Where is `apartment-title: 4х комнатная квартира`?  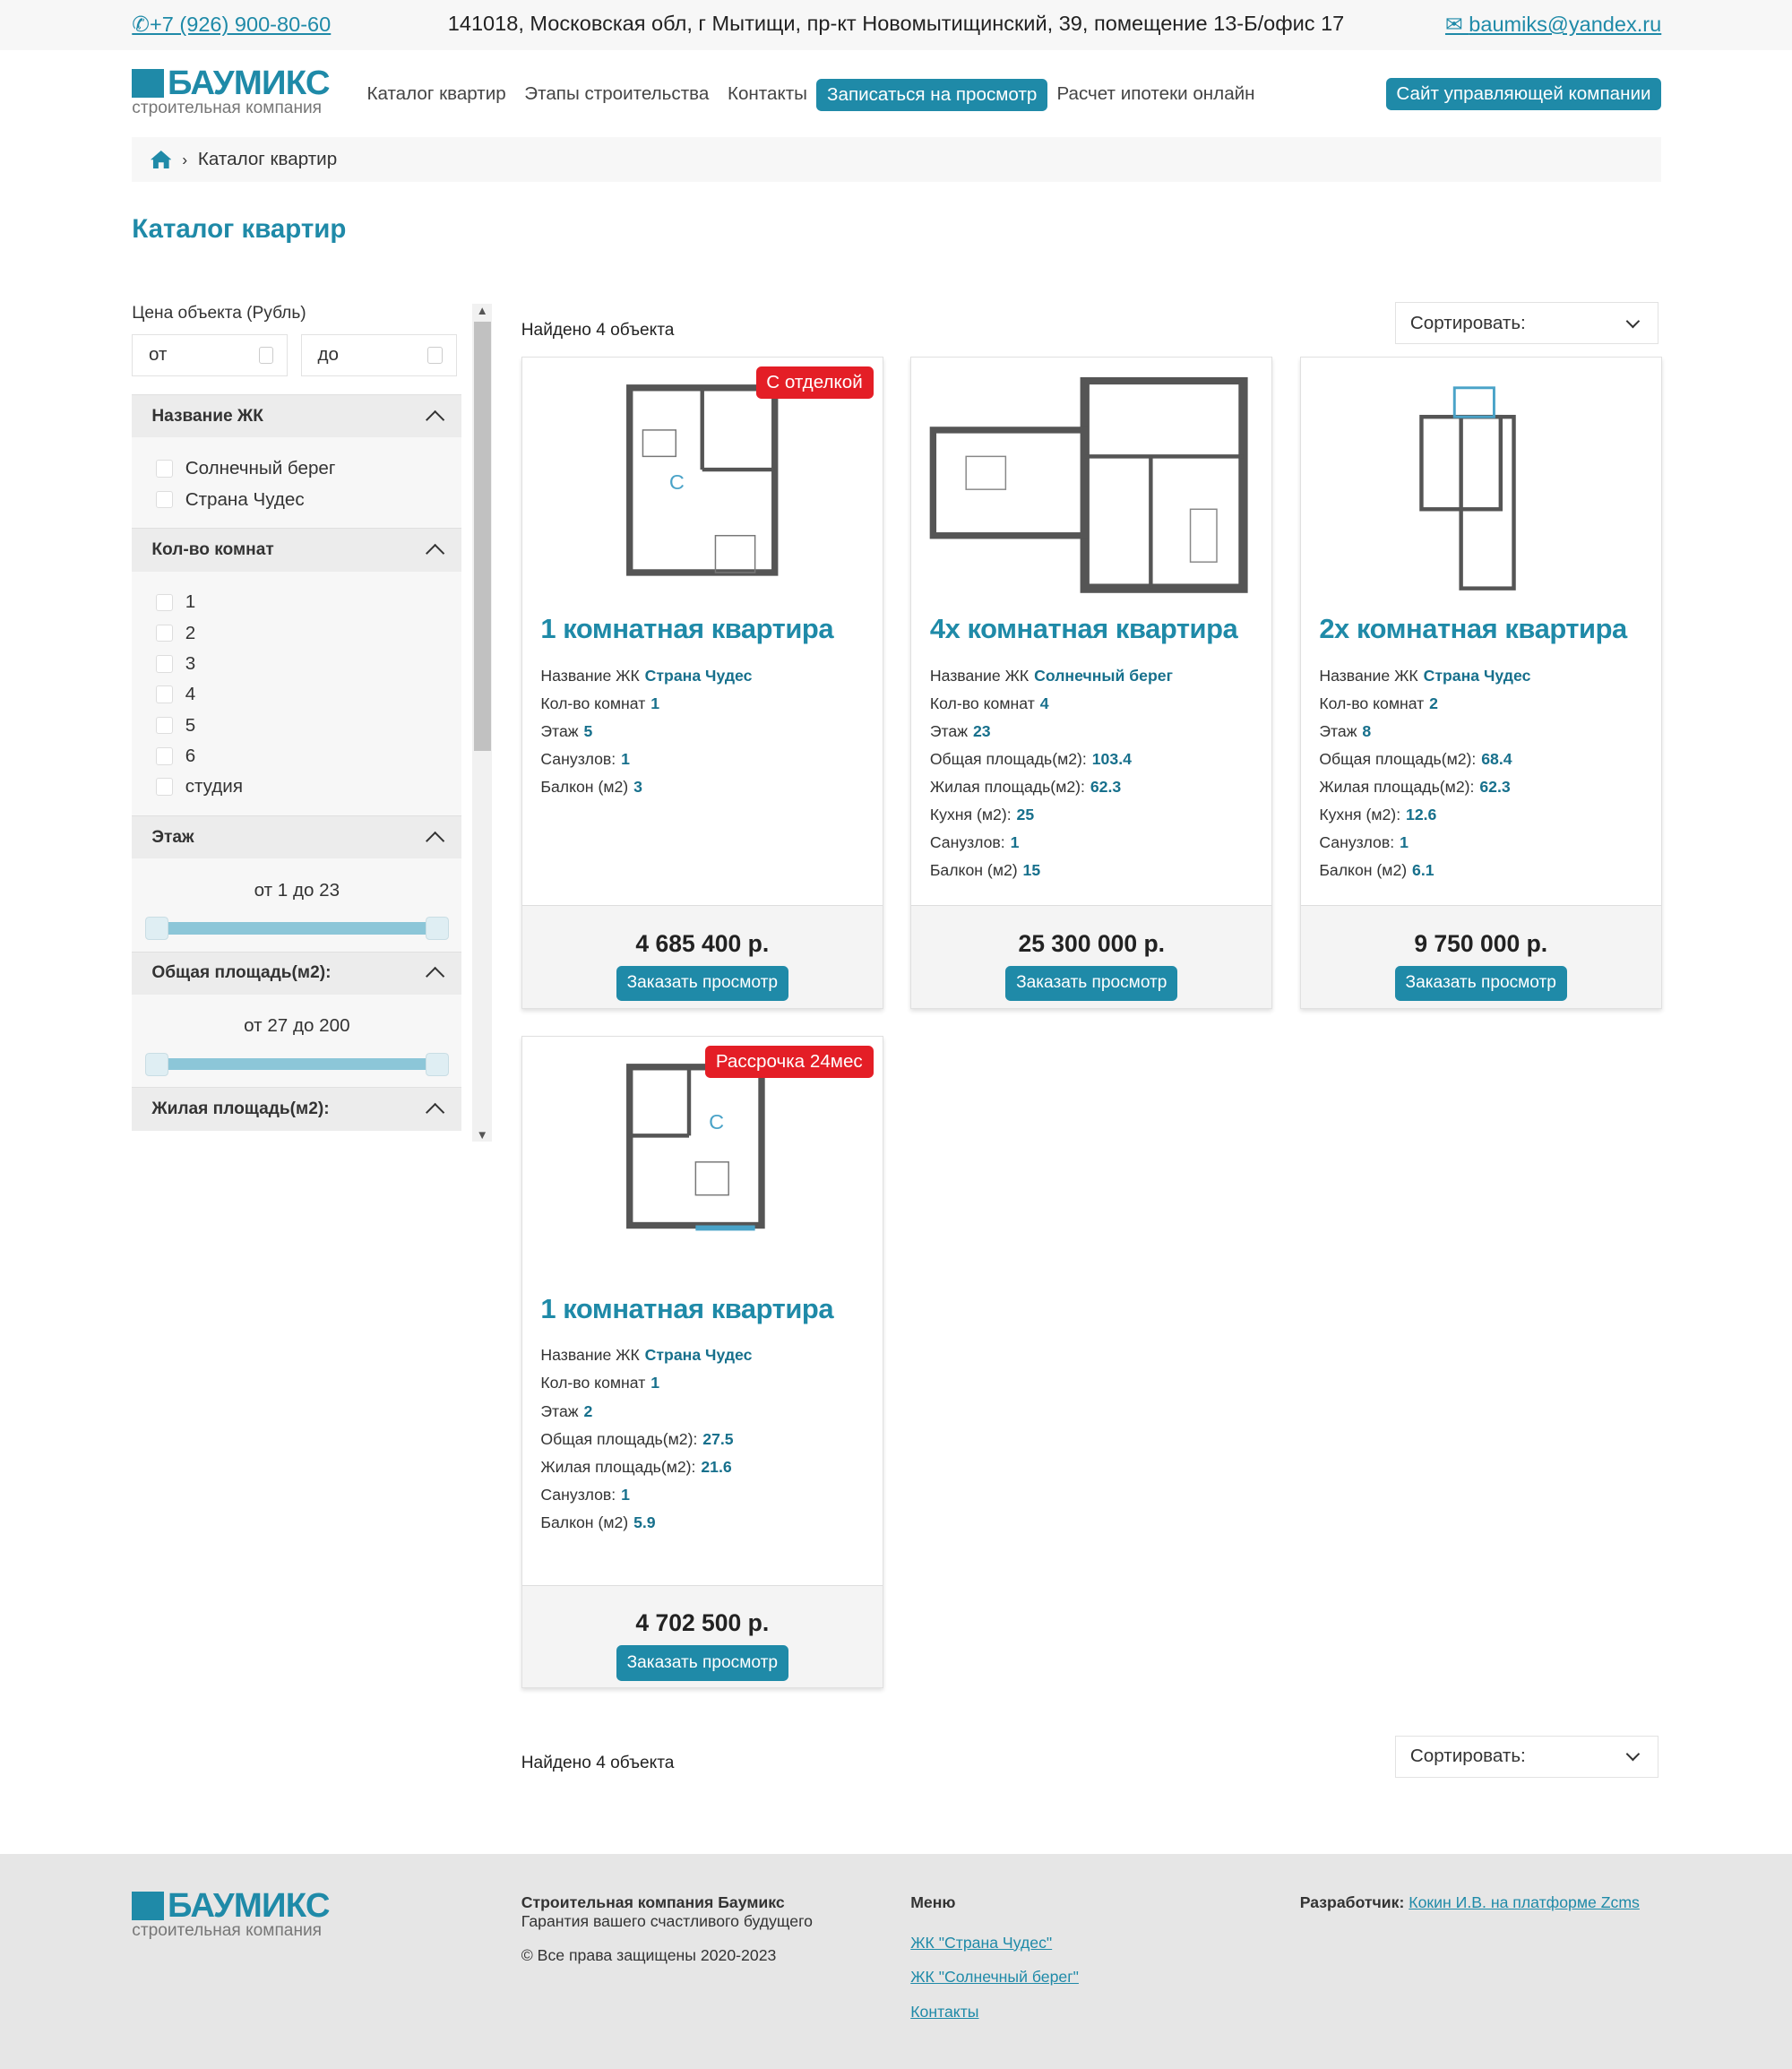 apartment-title: 4х комнатная квартира is located at coordinates (1083, 629).